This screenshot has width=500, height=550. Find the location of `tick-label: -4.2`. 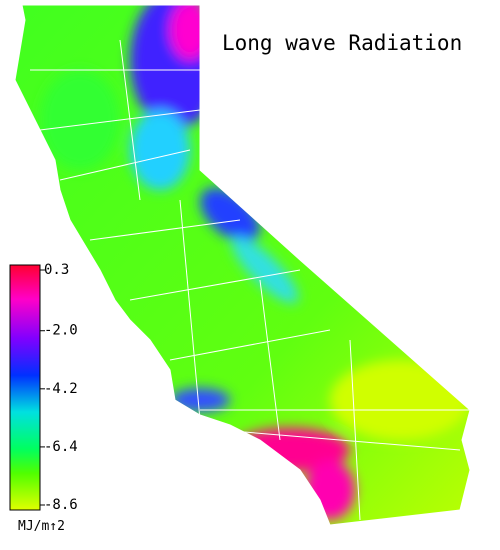

tick-label: -4.2 is located at coordinates (61, 389).